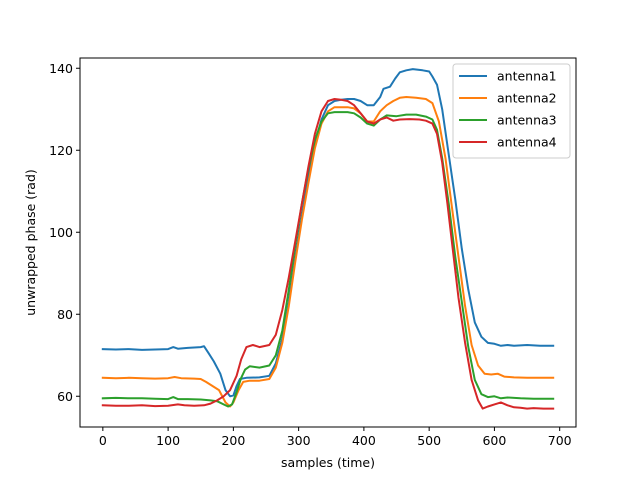  I want to click on legend: antenna1 antenna2 antenna3 antenna4, so click(511, 111).